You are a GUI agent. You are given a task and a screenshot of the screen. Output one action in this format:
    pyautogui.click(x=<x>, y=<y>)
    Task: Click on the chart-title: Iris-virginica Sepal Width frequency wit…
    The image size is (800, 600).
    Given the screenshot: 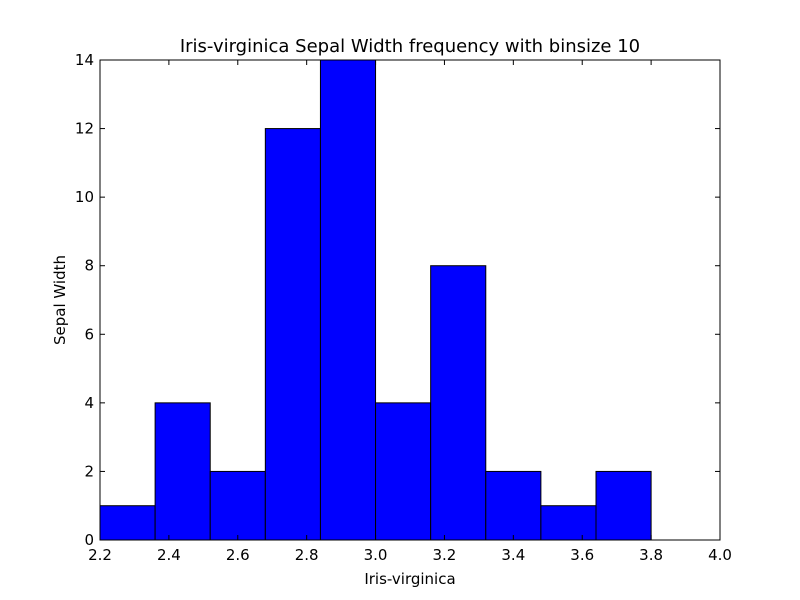 What is the action you would take?
    pyautogui.click(x=410, y=46)
    